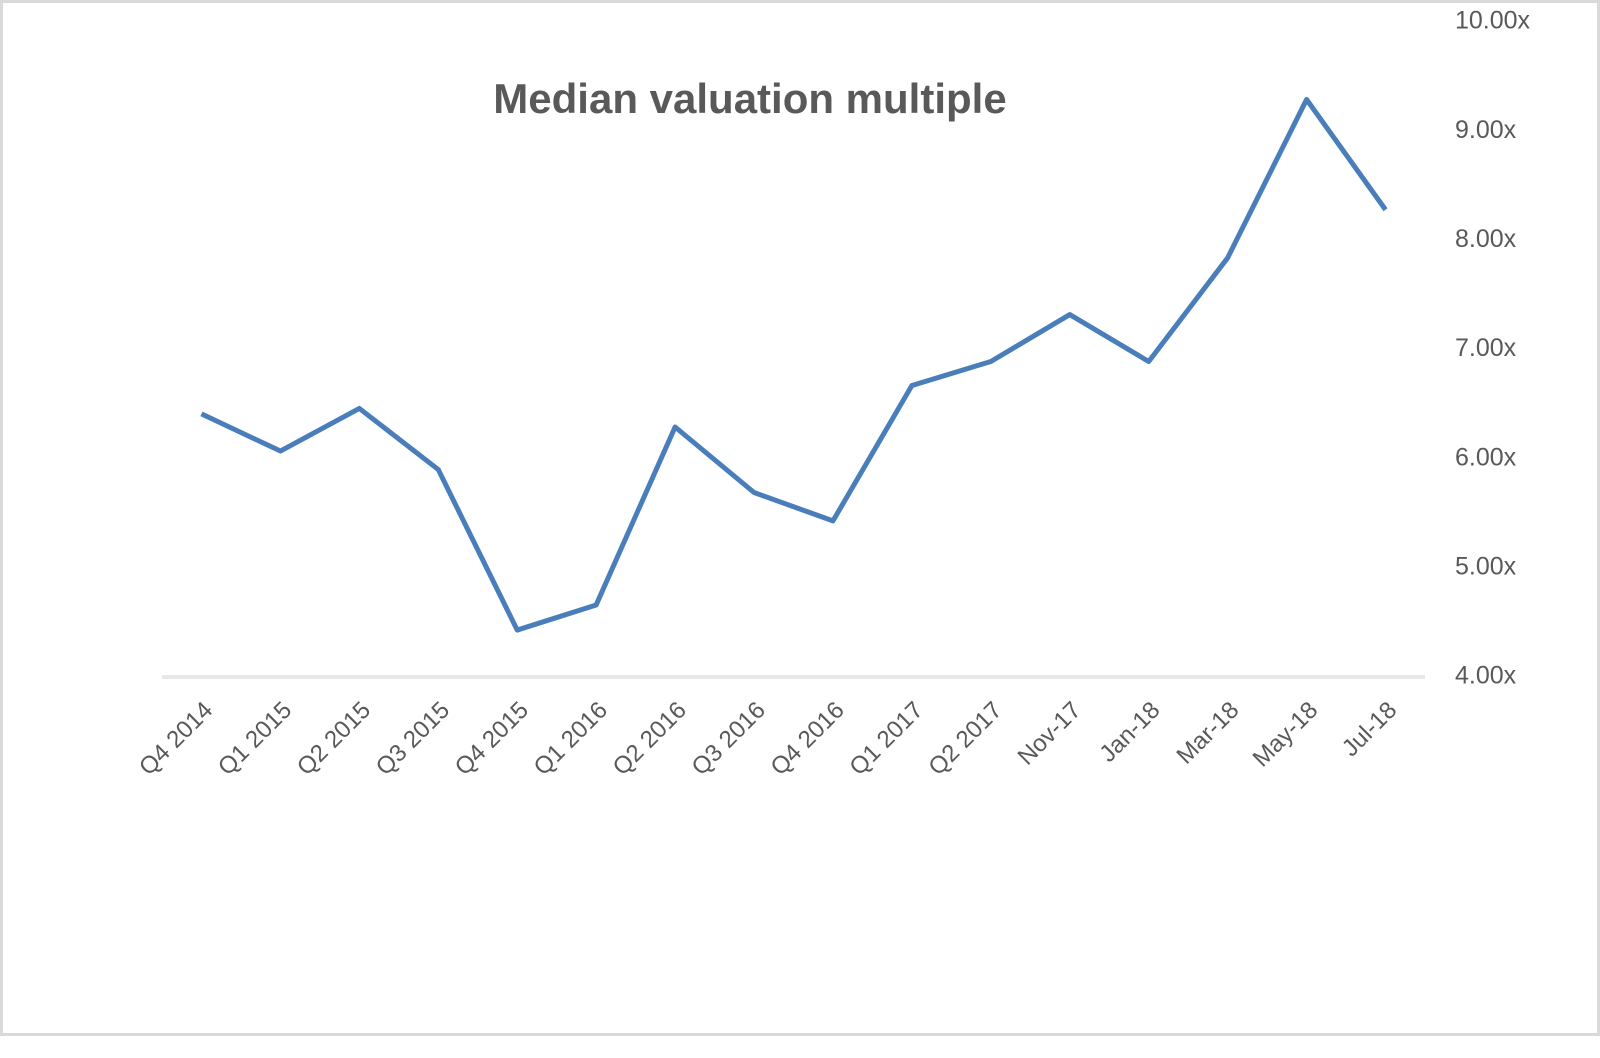 This screenshot has width=1600, height=1058. Describe the element at coordinates (1486, 239) in the screenshot. I see `y-tick-label: 8.00x` at that location.